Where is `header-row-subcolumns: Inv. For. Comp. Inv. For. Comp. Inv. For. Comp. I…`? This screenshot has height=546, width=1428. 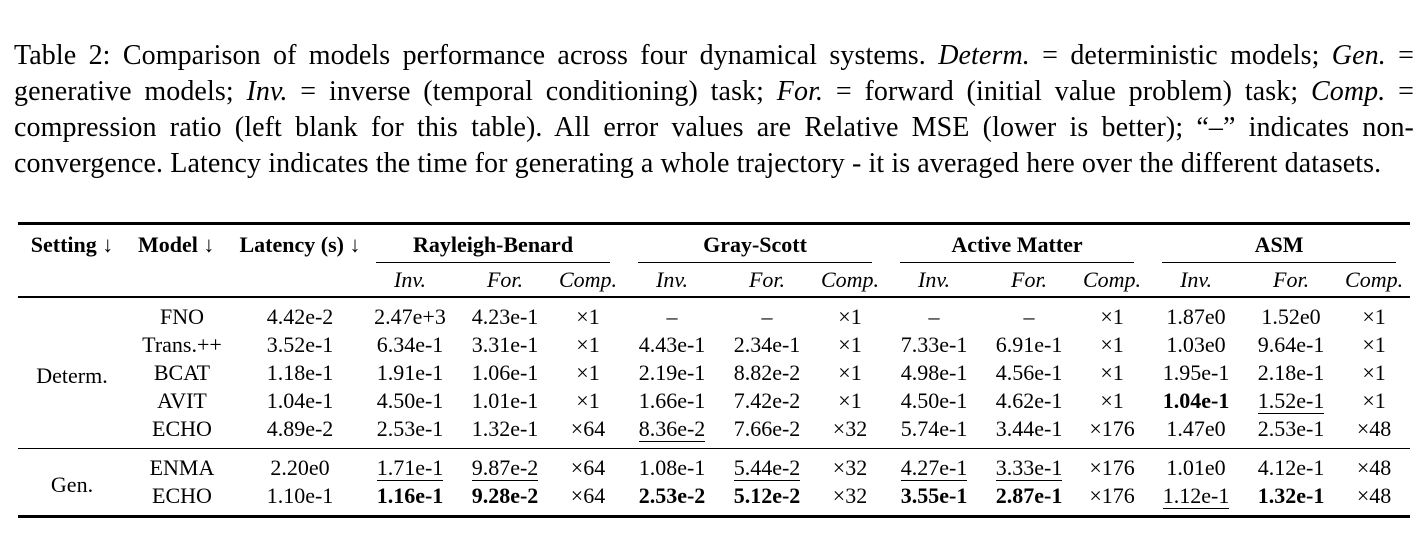 header-row-subcolumns: Inv. For. Comp. Inv. For. Comp. Inv. For. Comp. I… is located at coordinates (714, 280).